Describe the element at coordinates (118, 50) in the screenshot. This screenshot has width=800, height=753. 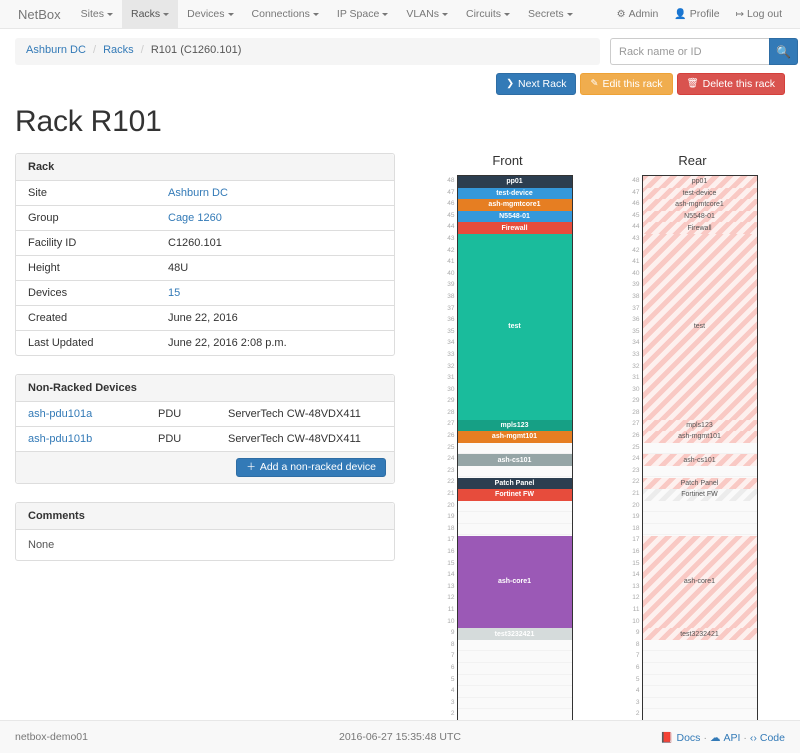
I see `breadcrumb-racks: Racks` at that location.